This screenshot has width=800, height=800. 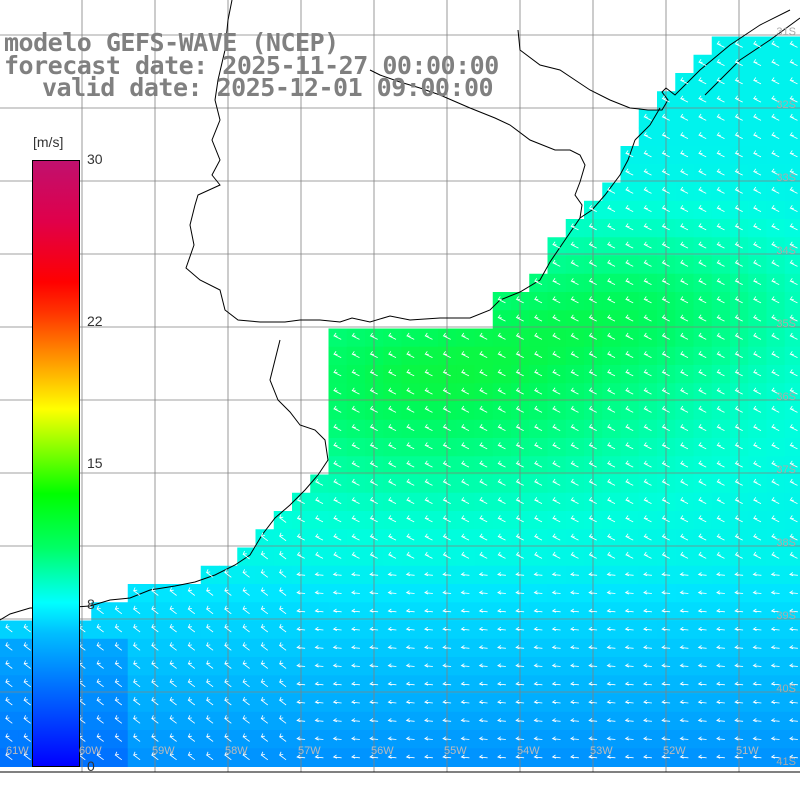 I want to click on longitude-label: 59W, so click(x=163, y=751).